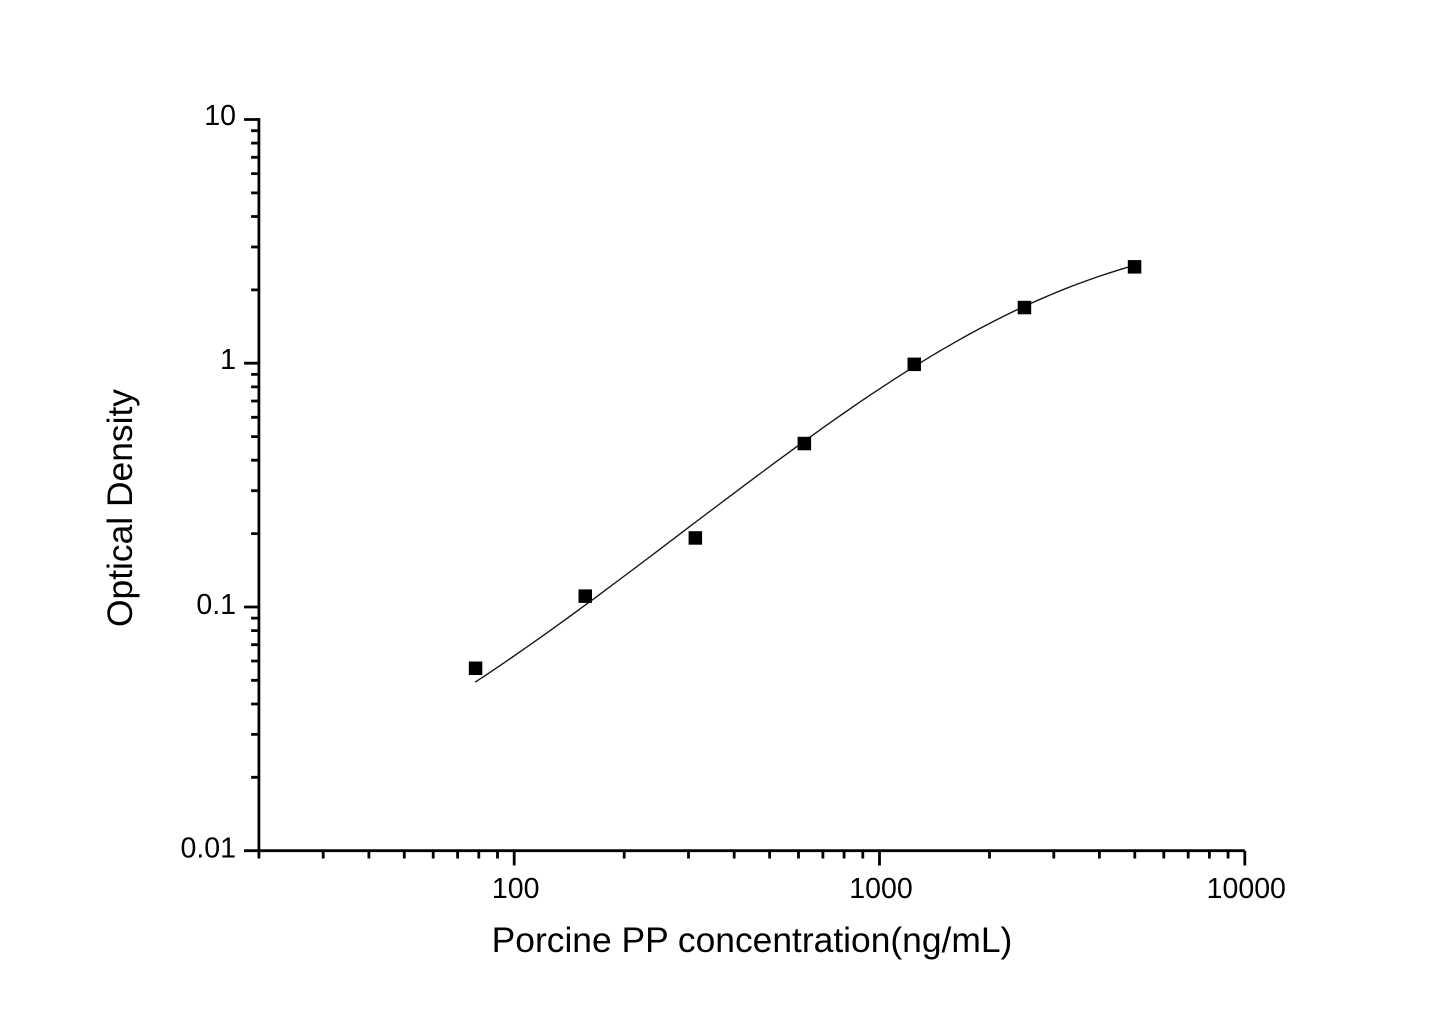 Image resolution: width=1445 pixels, height=1021 pixels. I want to click on svg-text: 10000, so click(1246, 889).